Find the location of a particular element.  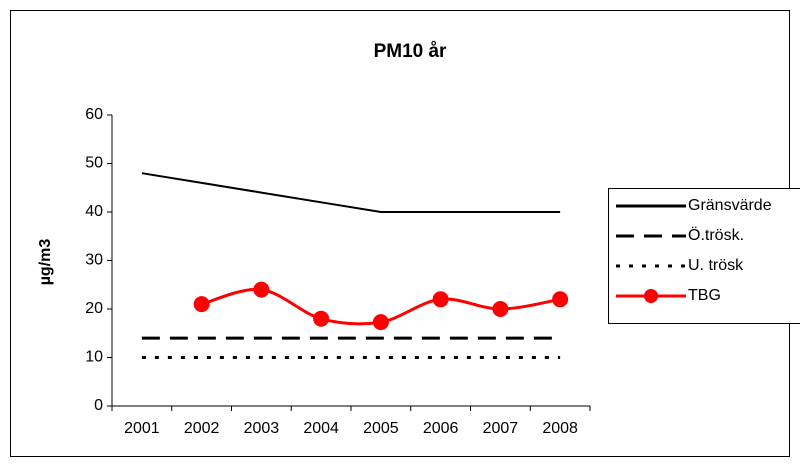

y-axis-label: µg/m3 is located at coordinates (45, 262).